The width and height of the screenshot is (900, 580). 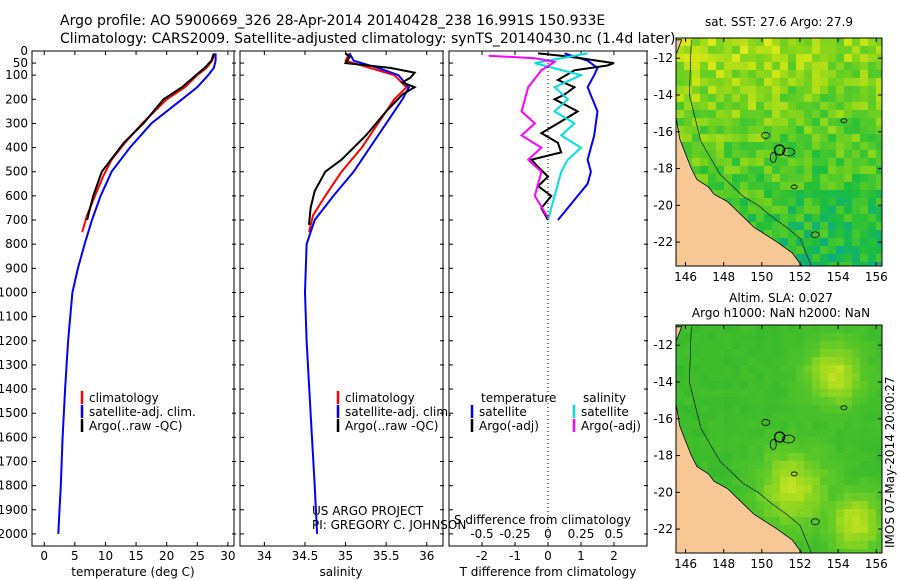 What do you see at coordinates (357, 293) in the screenshot?
I see `series-satellite-adj-clim-` at bounding box center [357, 293].